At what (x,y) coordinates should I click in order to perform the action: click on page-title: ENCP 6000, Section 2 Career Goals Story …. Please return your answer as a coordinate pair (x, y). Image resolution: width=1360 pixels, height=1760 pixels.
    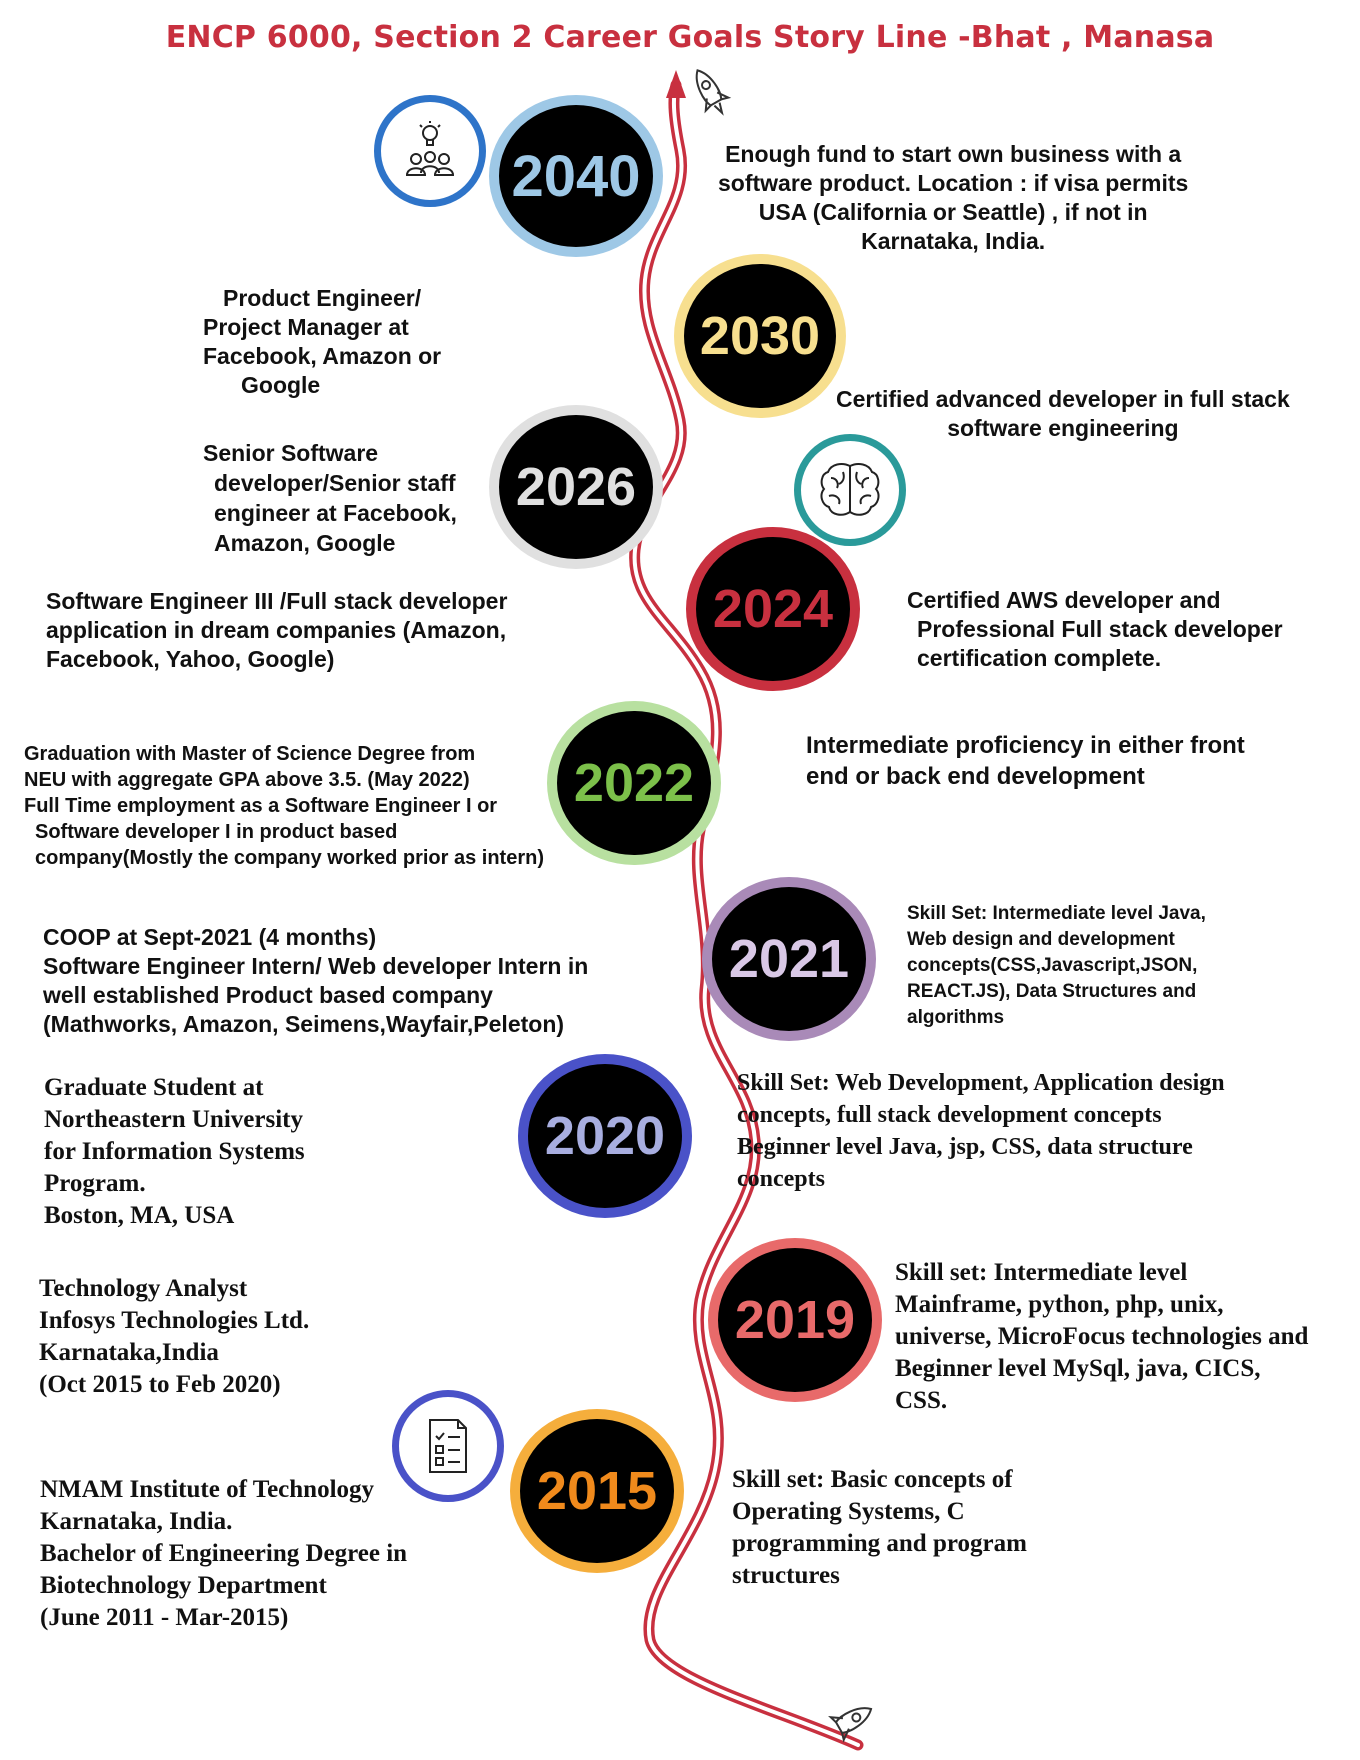
    Looking at the image, I should click on (690, 37).